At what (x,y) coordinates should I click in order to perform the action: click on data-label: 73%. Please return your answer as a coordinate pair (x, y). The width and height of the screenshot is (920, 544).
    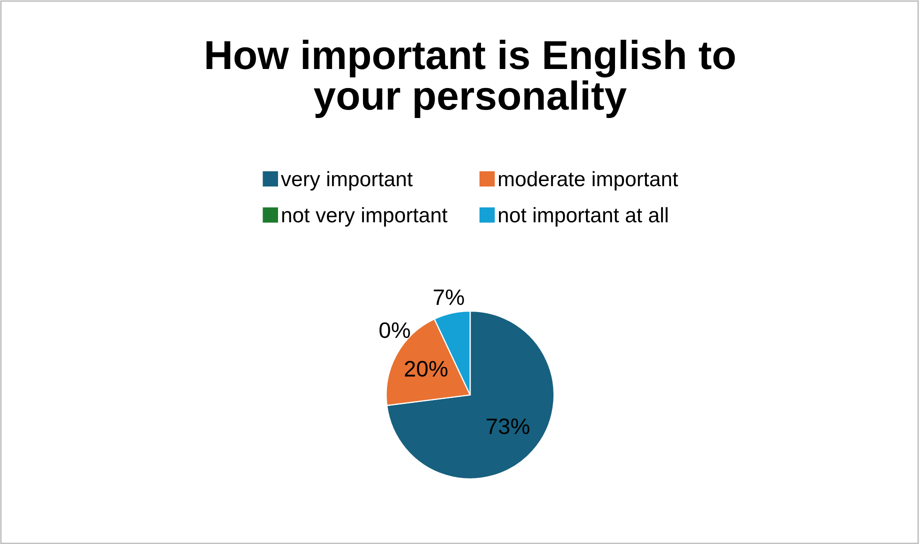
    Looking at the image, I should click on (508, 426).